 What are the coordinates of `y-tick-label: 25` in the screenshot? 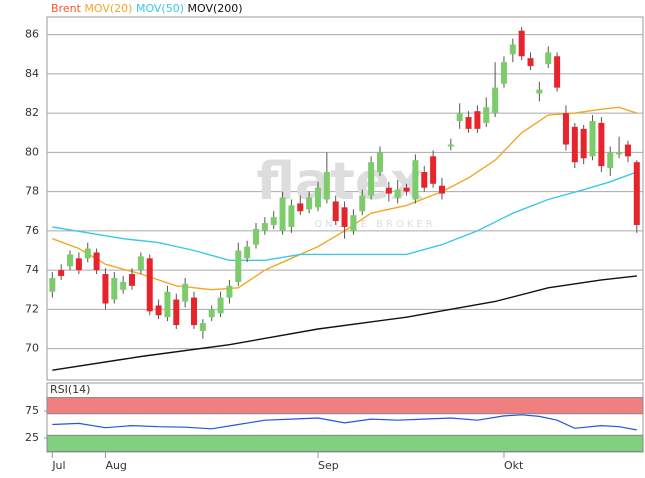 It's located at (32, 437).